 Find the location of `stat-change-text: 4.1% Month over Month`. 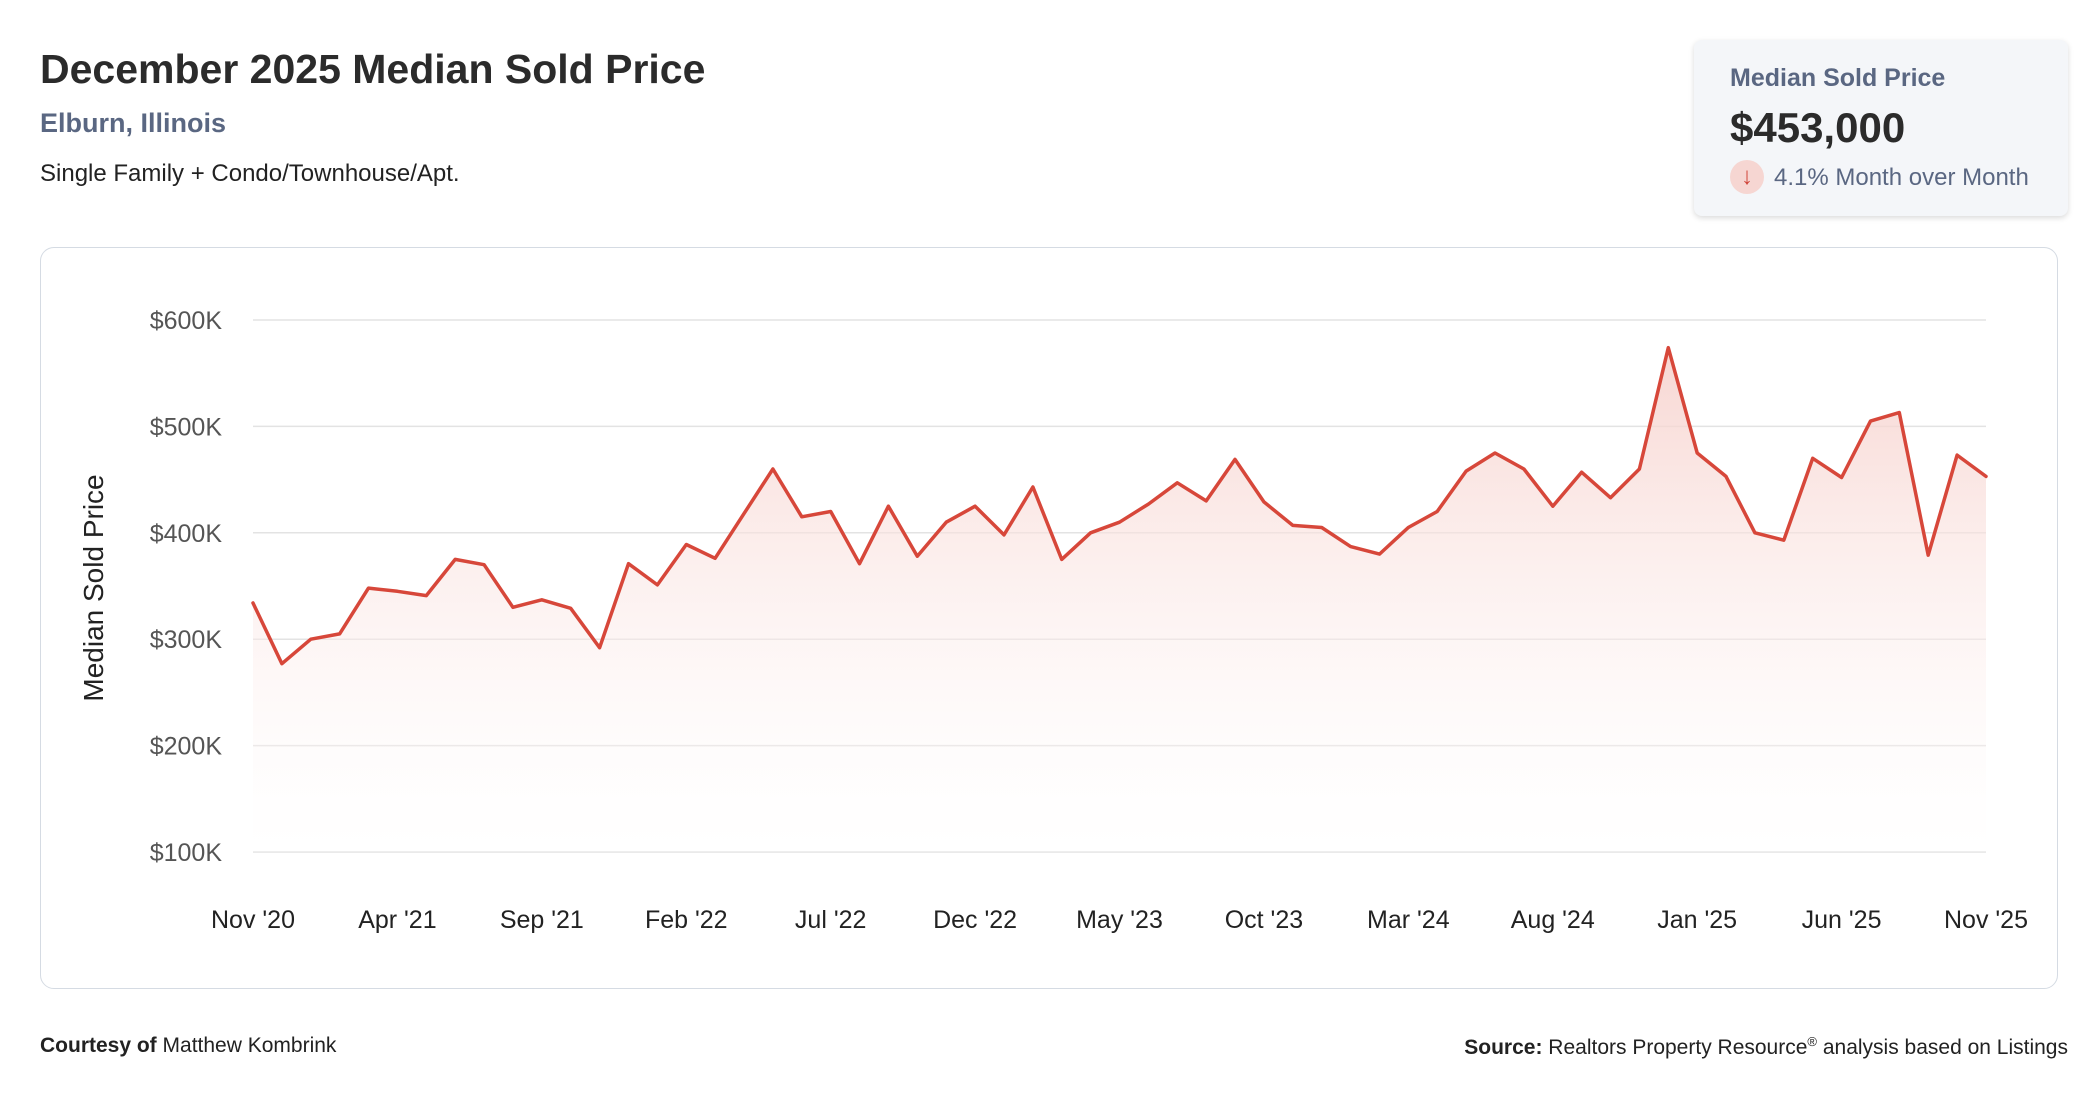

stat-change-text: 4.1% Month over Month is located at coordinates (1901, 177).